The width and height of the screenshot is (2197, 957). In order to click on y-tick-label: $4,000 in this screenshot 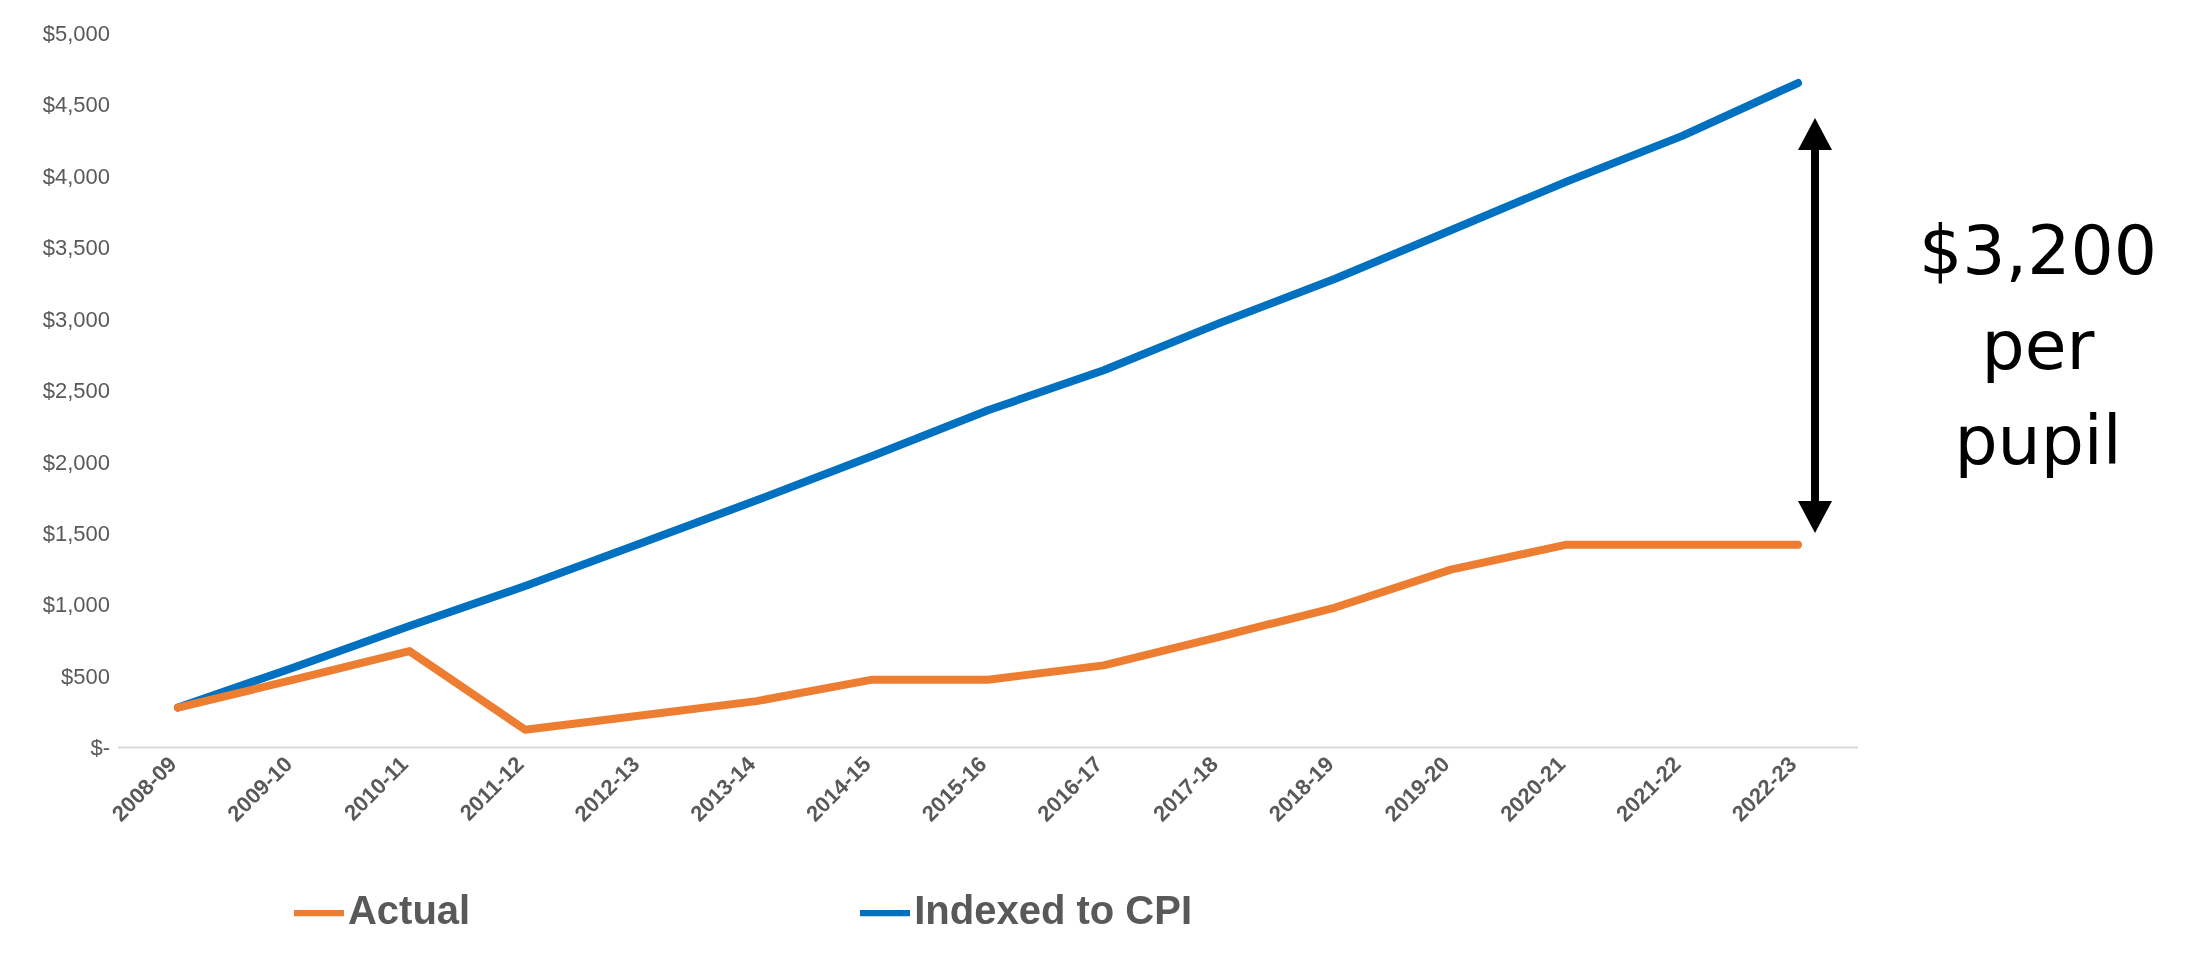, I will do `click(76, 176)`.